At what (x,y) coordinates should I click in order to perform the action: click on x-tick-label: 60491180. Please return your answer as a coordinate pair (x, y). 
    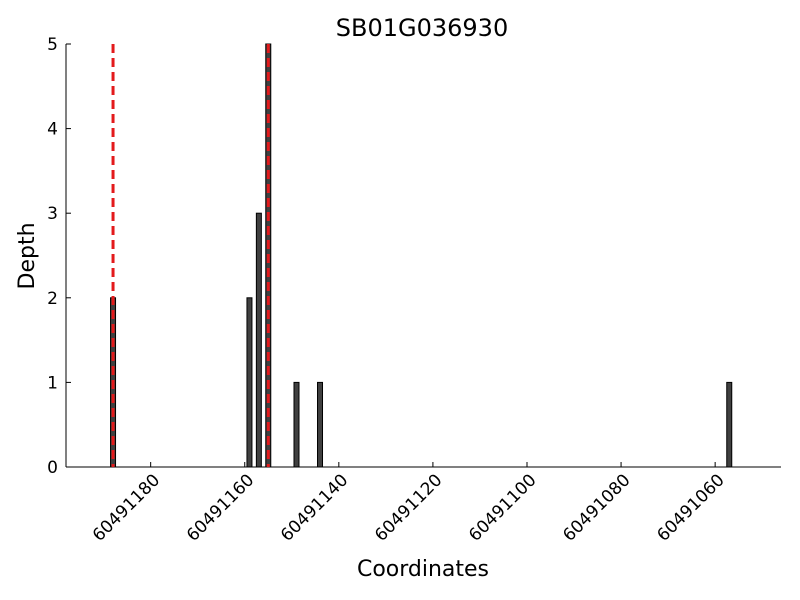
    Looking at the image, I should click on (126, 507).